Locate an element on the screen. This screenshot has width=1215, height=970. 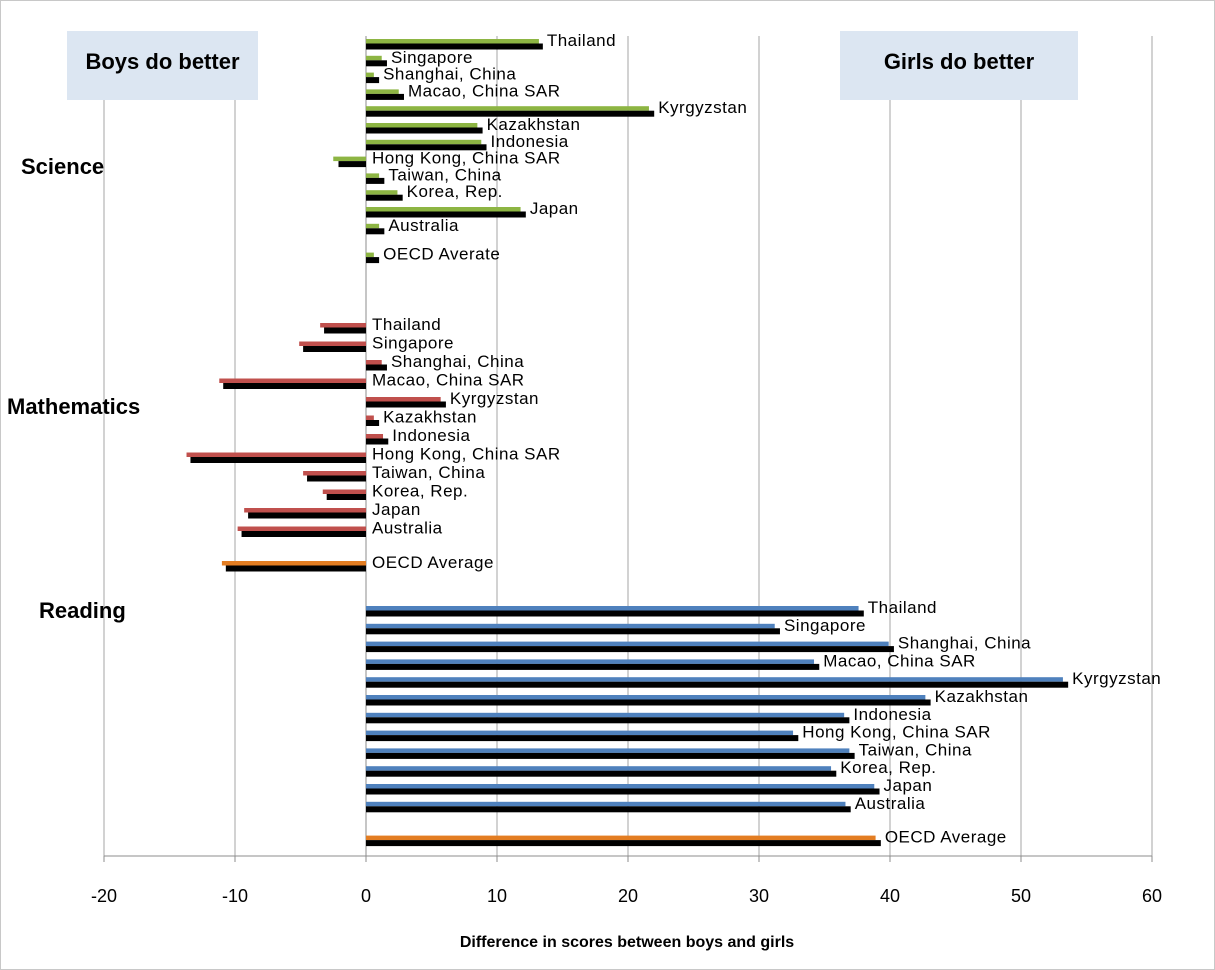
bar-mathematics-indonesia-black is located at coordinates (377, 441).